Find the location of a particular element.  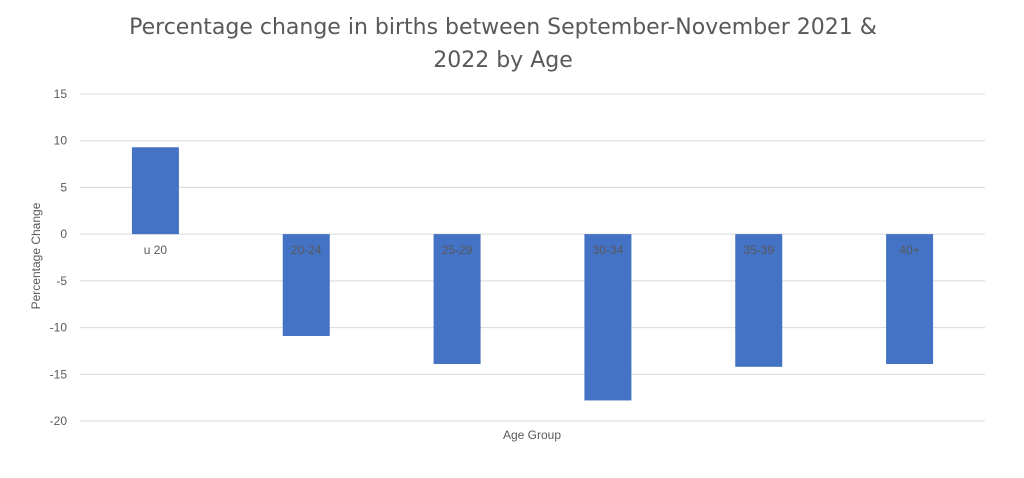

y-tick-label: -20 is located at coordinates (59, 421).